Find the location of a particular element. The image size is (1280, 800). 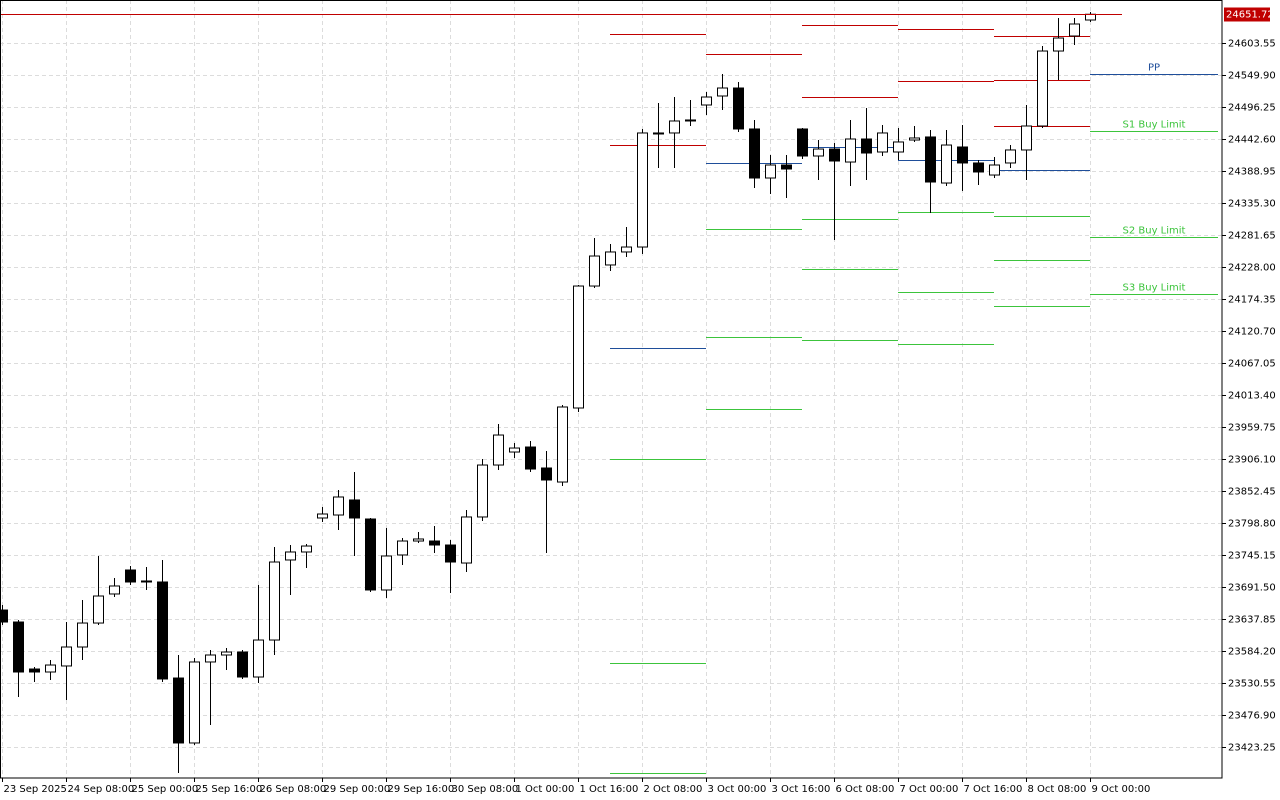

x-tick-label: 3 Oct 16:00 is located at coordinates (801, 789).